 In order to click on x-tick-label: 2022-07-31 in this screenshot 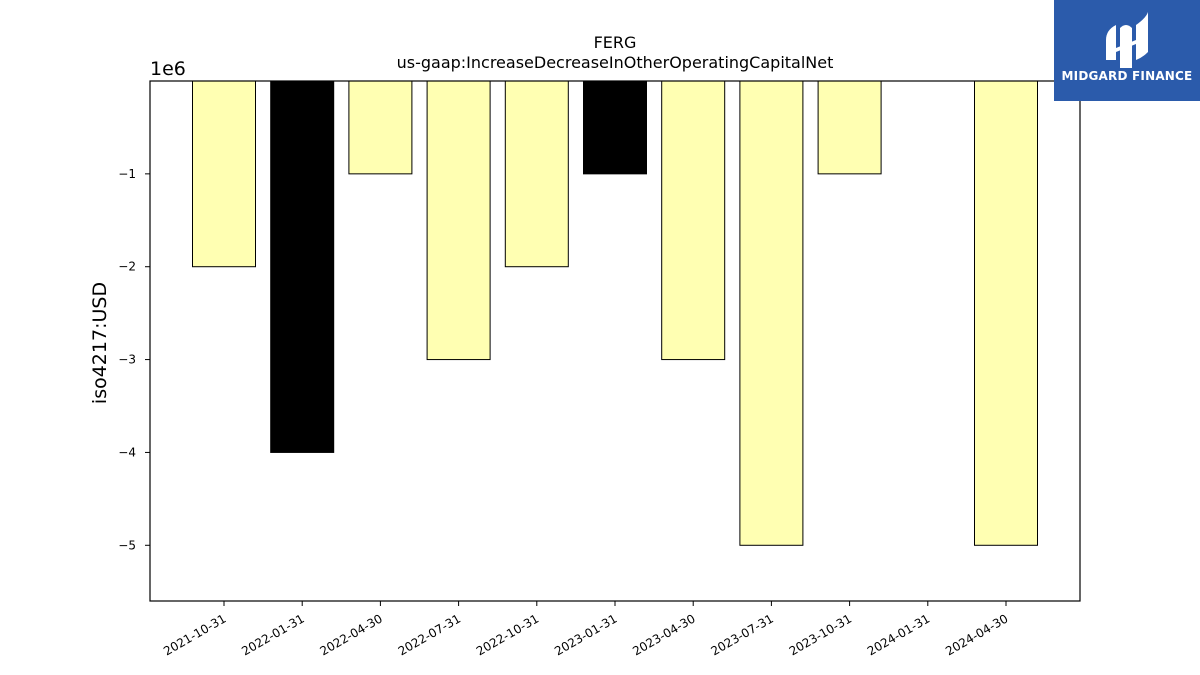, I will do `click(429, 634)`.